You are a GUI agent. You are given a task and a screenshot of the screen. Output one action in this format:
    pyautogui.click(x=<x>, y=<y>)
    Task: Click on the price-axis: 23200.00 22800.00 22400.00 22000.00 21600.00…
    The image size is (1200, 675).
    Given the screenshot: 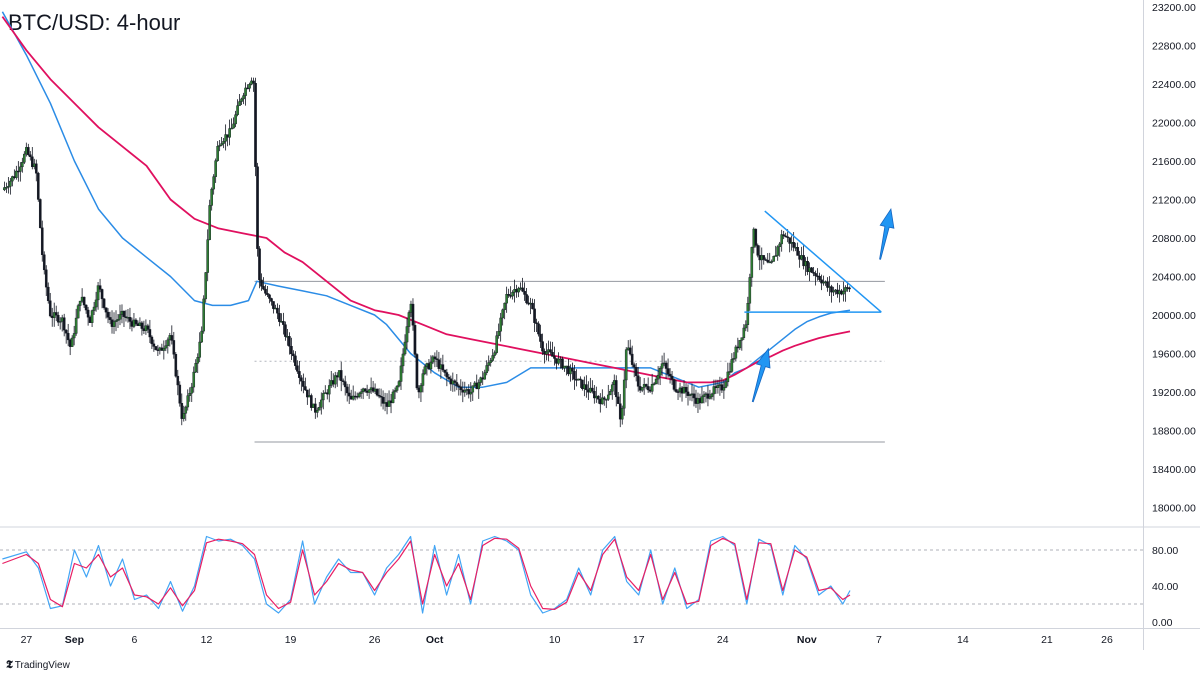 What is the action you would take?
    pyautogui.click(x=1174, y=258)
    